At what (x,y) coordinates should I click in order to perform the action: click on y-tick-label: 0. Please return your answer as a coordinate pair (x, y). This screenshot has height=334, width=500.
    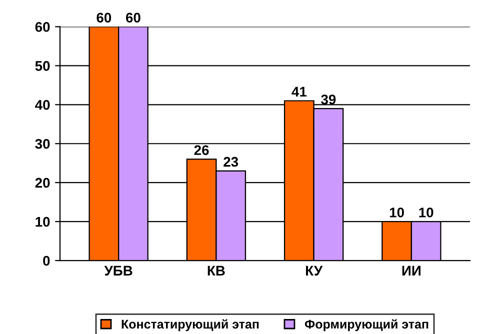
    Looking at the image, I should click on (46, 261).